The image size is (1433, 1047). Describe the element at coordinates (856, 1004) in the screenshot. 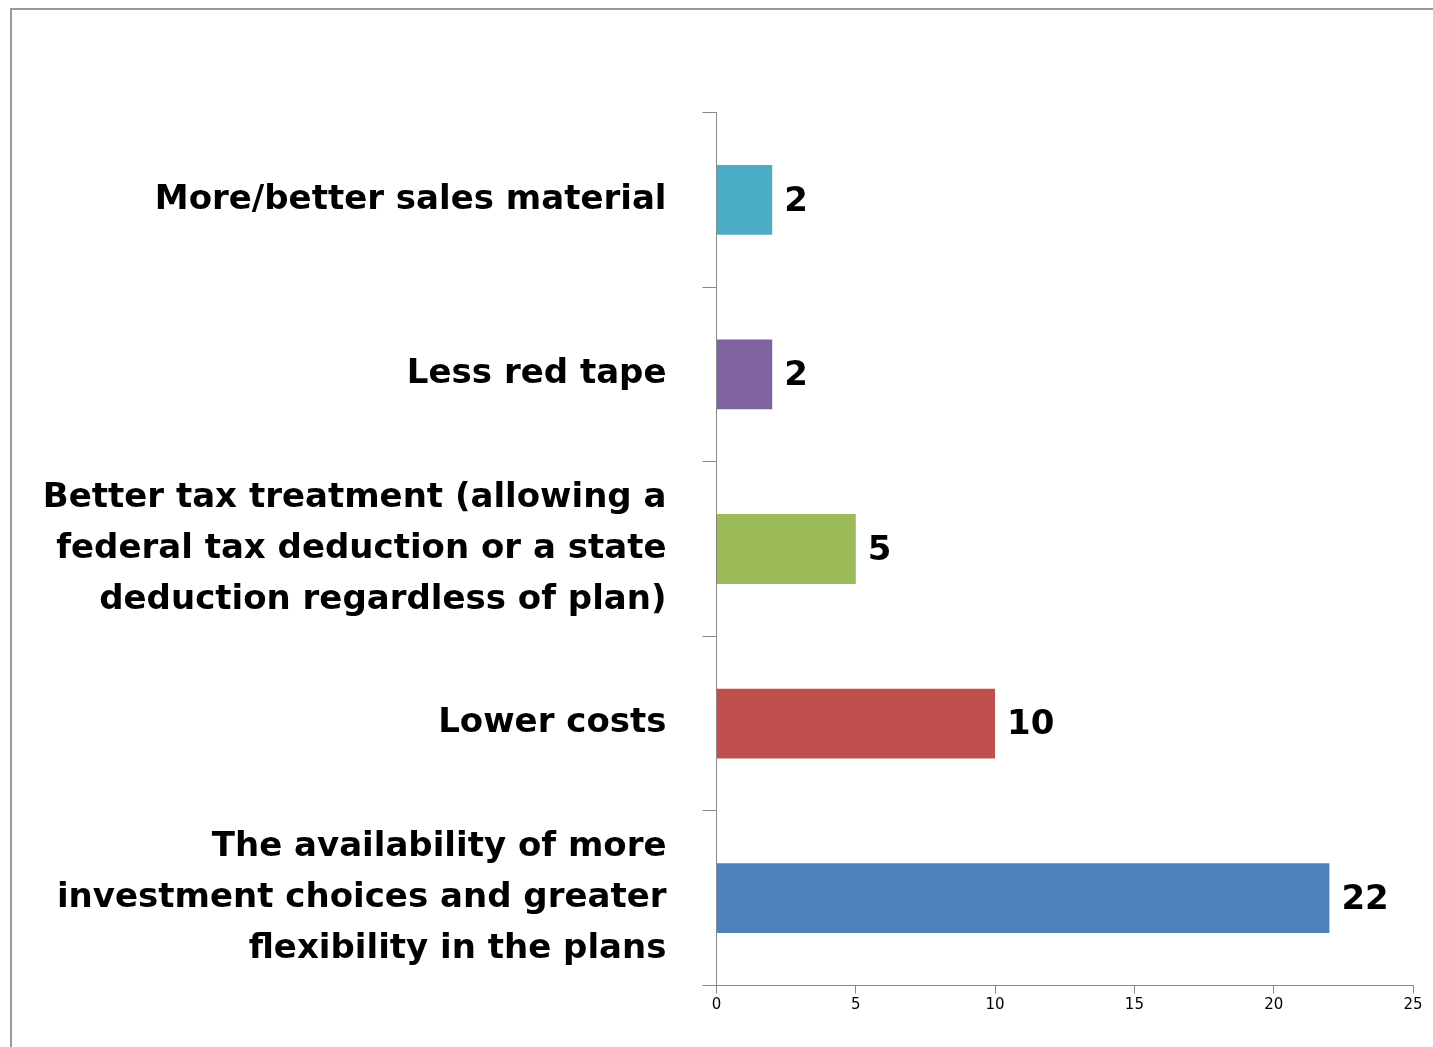

I see `x-tick-label: 5` at that location.